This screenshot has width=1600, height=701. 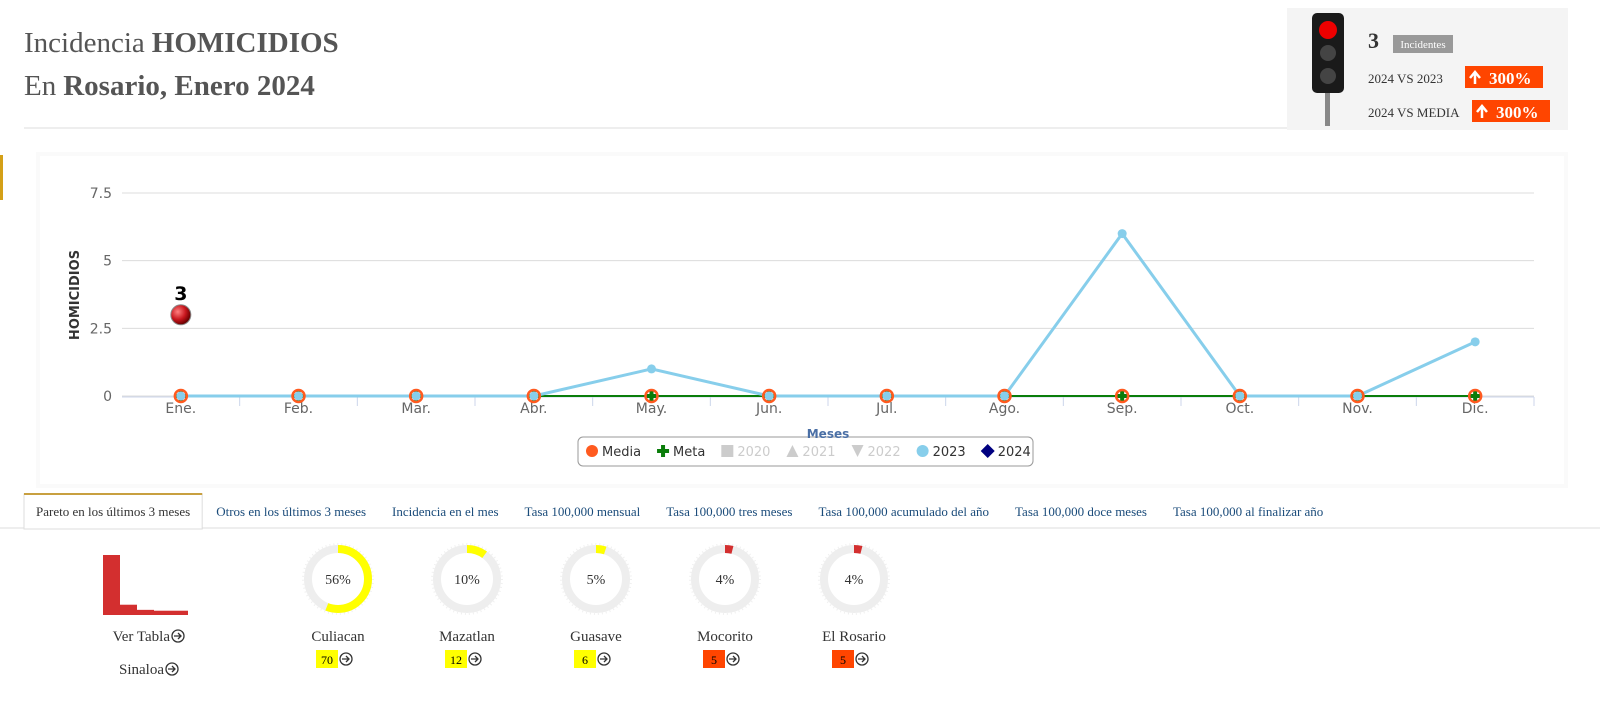 I want to click on x-tick-label: Dic., so click(x=1475, y=409).